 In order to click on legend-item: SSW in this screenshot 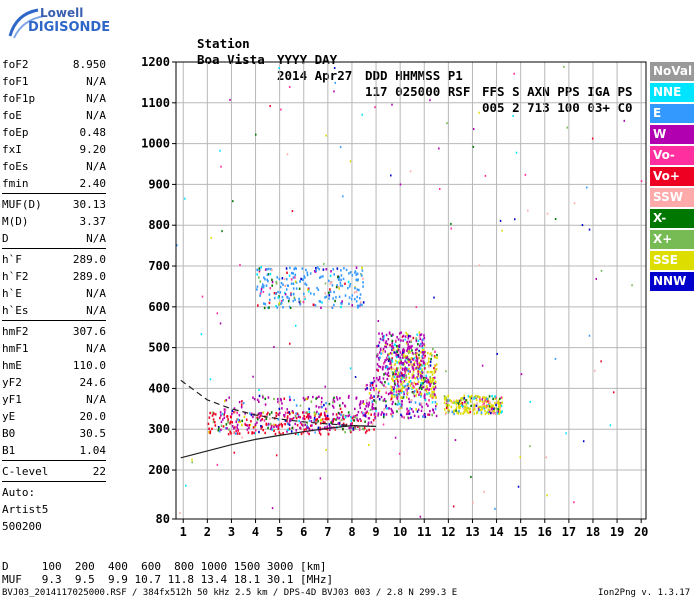, I will do `click(672, 197)`.